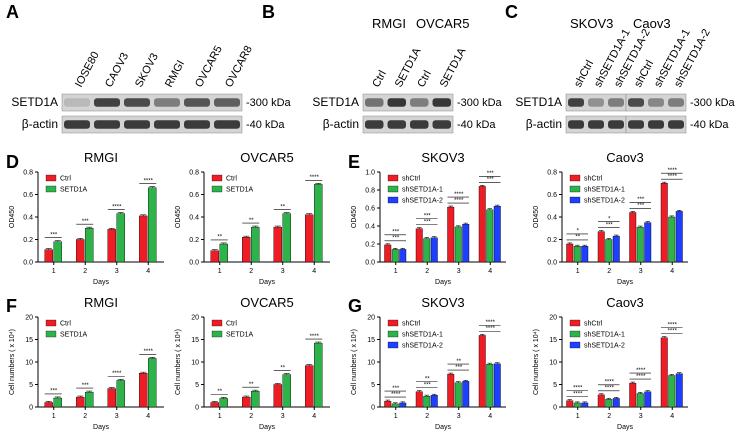 This screenshot has width=744, height=448. Describe the element at coordinates (175, 73) in the screenshot. I see `blot-A-lane-label: RMGI` at that location.